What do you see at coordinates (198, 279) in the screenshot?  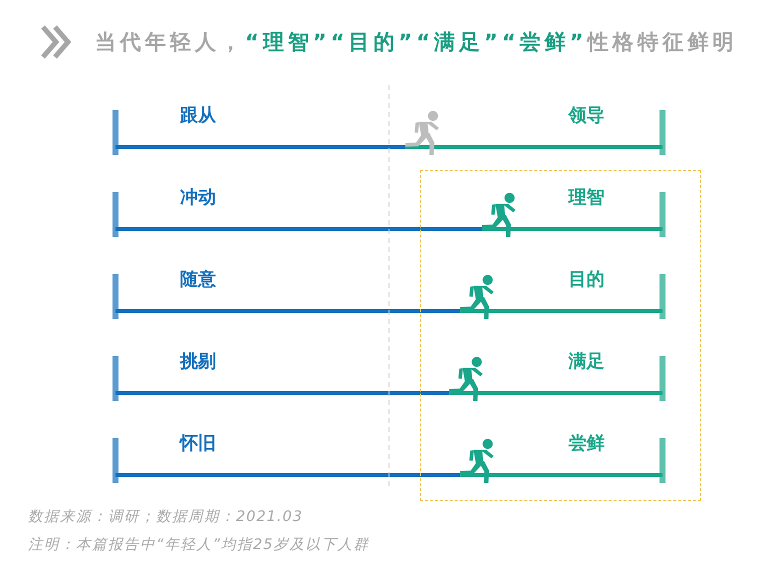 I see `y-tick-label: 随意` at bounding box center [198, 279].